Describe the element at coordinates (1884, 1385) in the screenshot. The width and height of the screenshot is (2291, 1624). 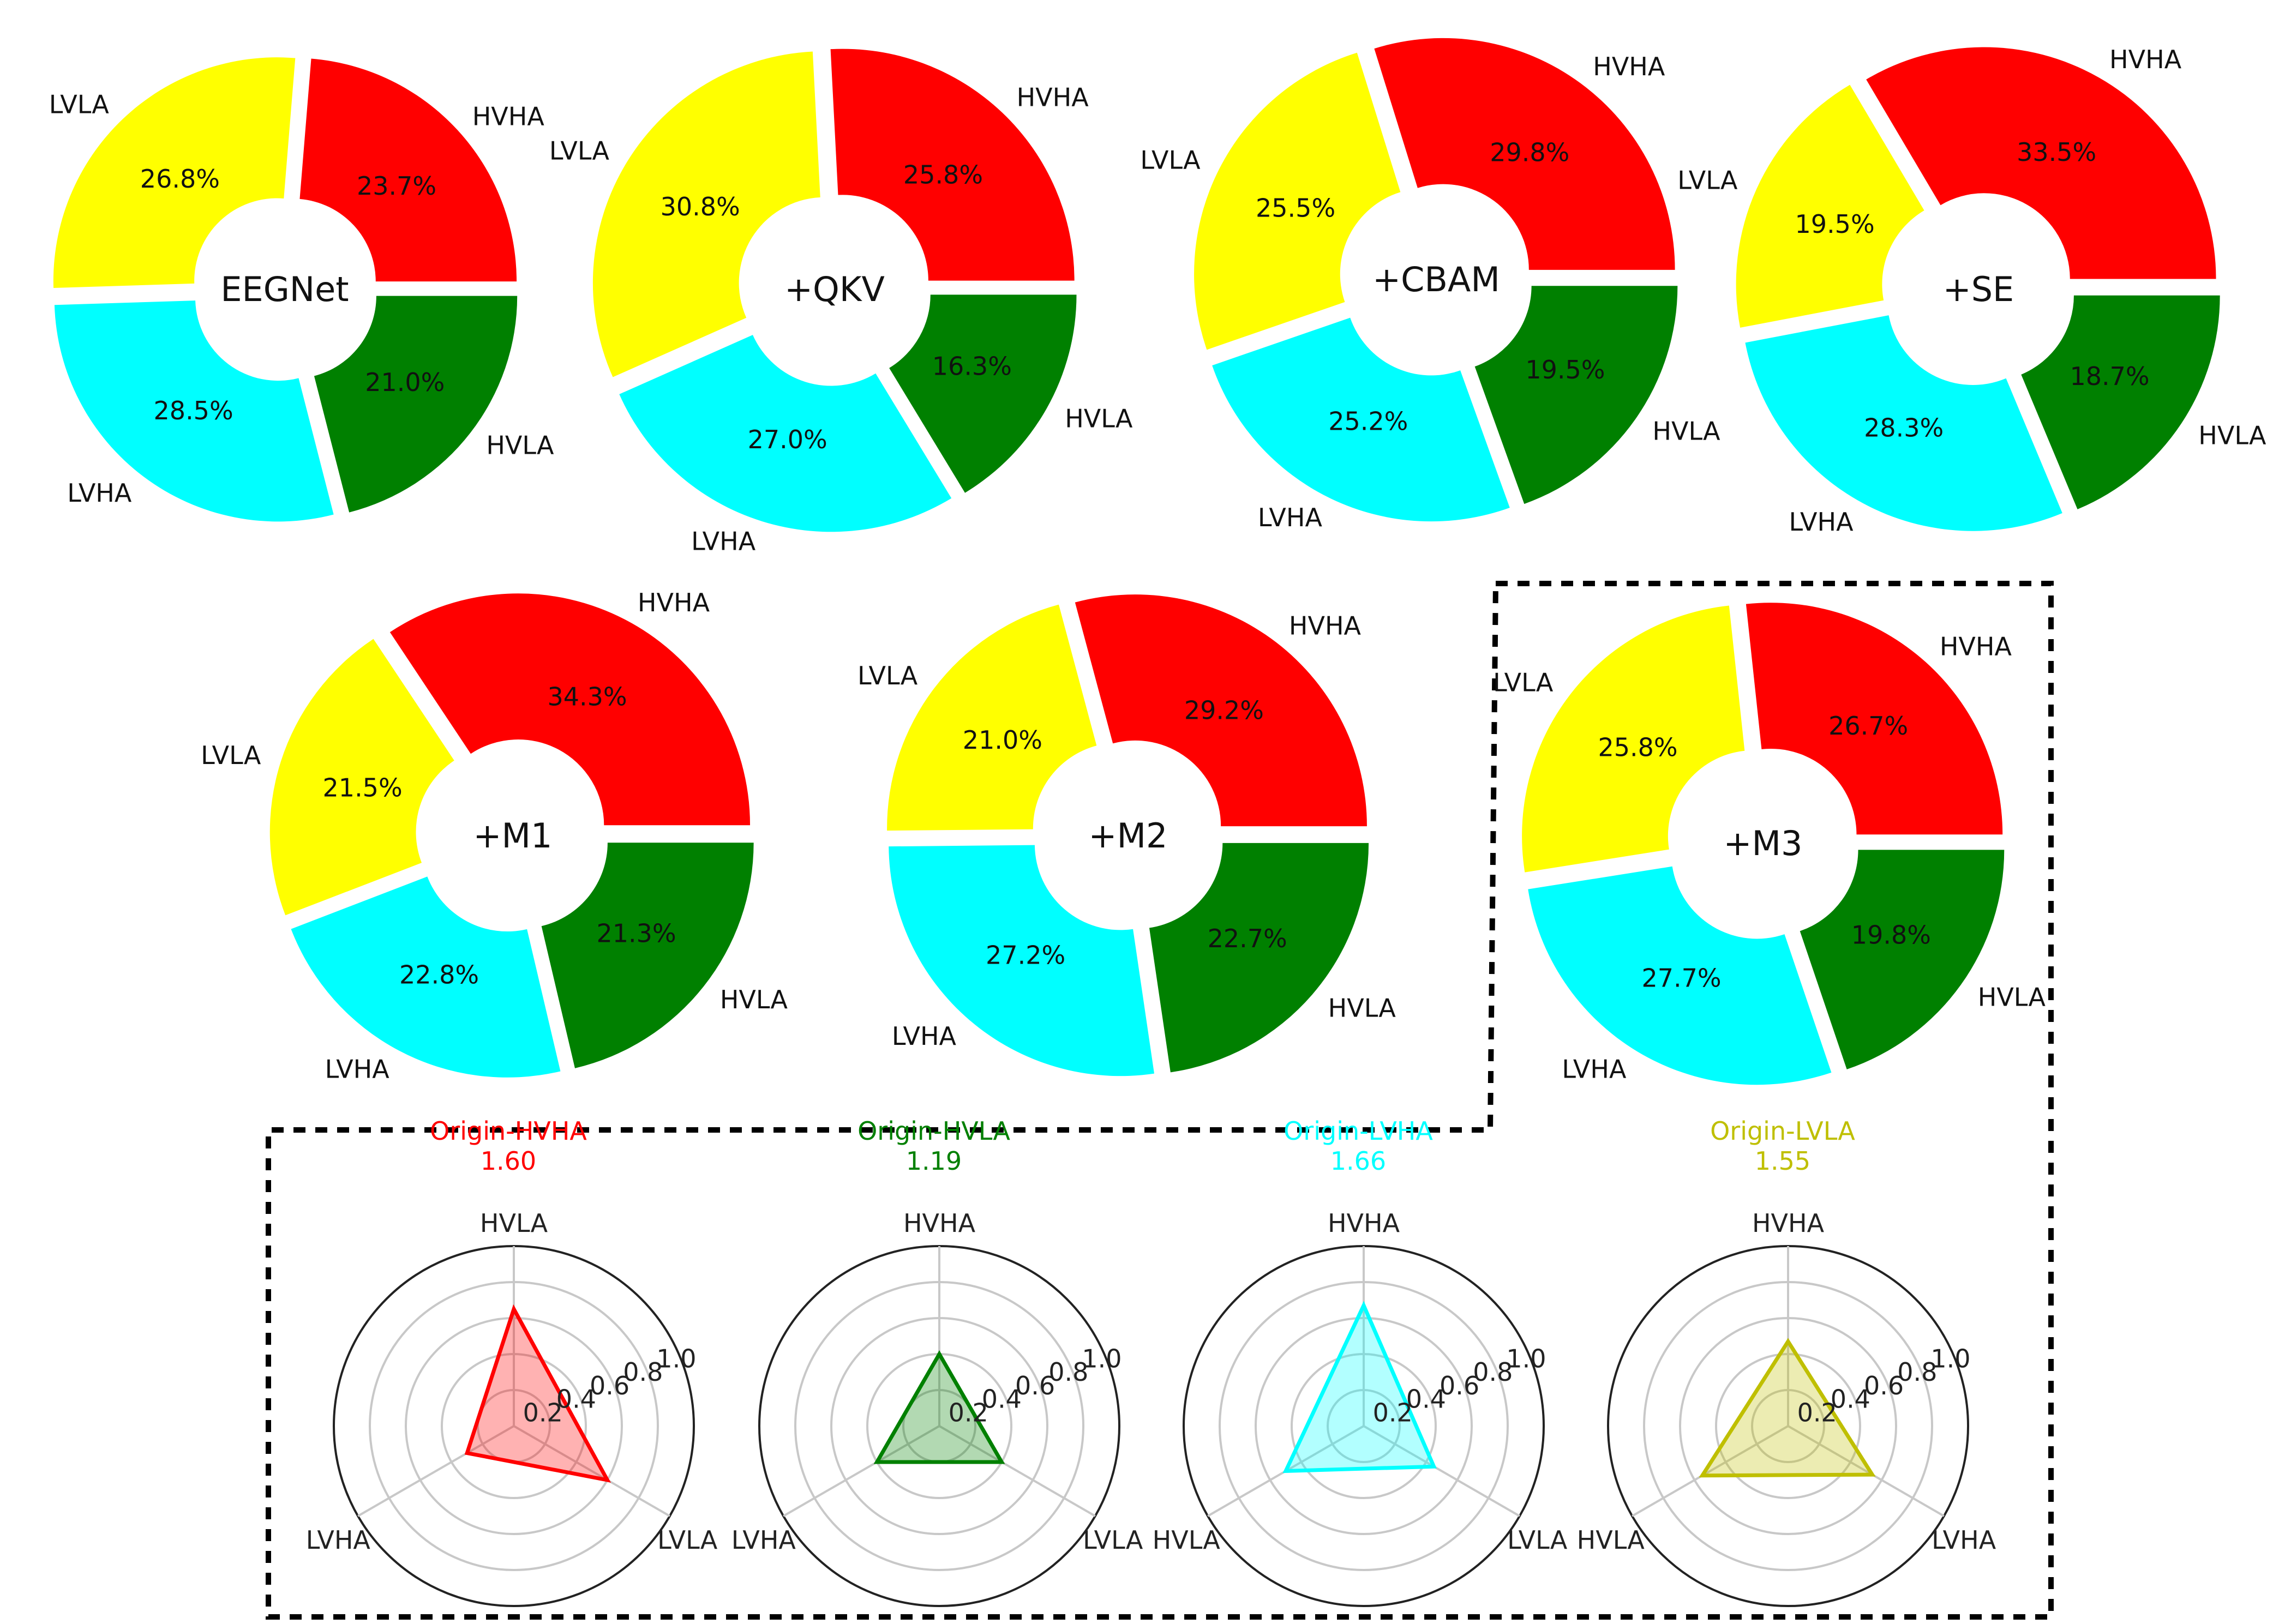
I see `radar-tick-label: 0.6` at that location.